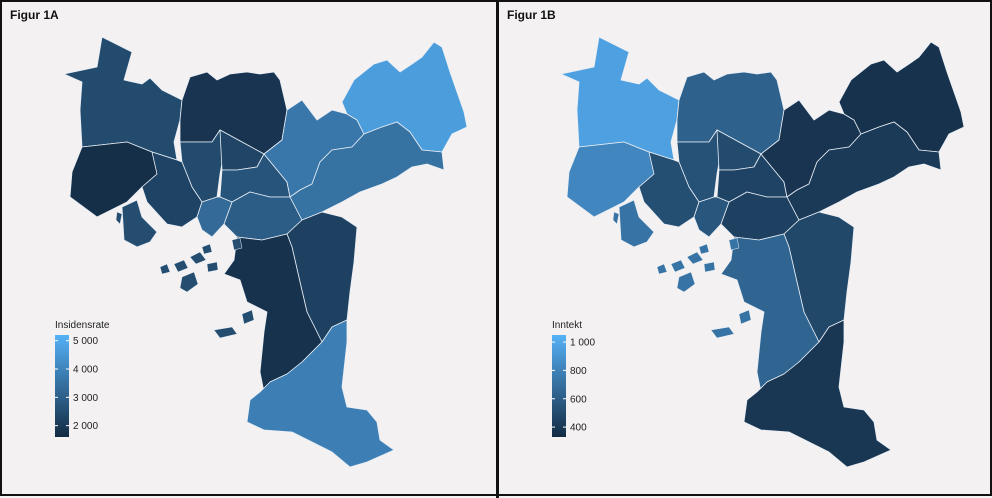  I want to click on panel-divider, so click(497, 250).